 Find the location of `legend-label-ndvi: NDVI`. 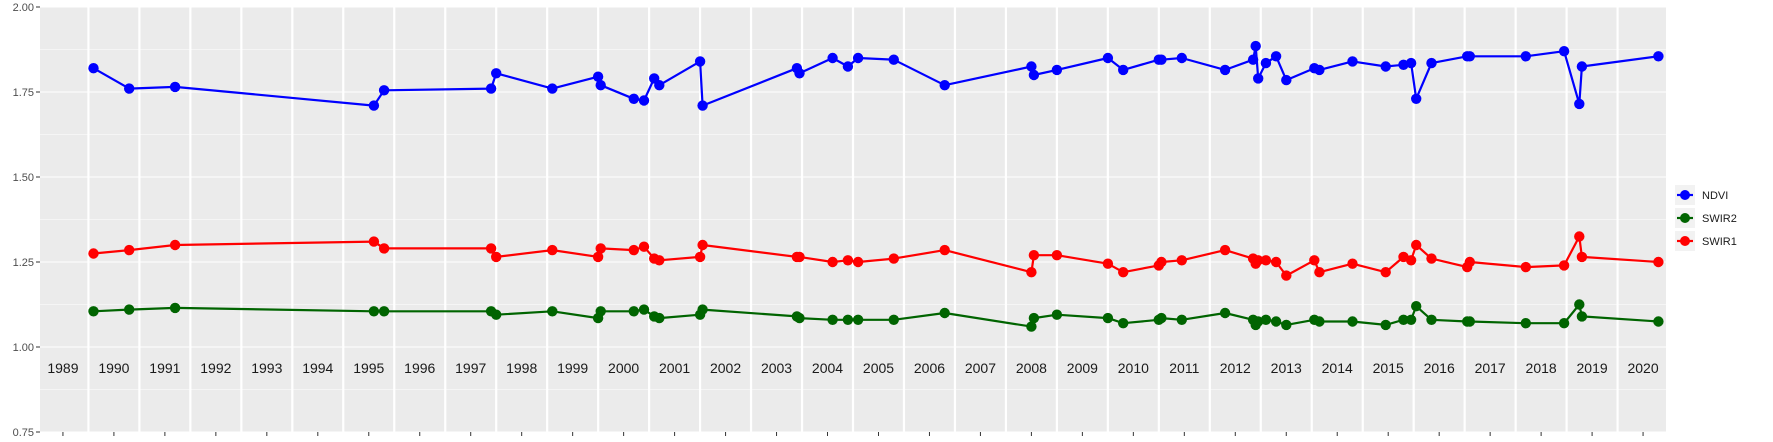

legend-label-ndvi: NDVI is located at coordinates (1715, 196).